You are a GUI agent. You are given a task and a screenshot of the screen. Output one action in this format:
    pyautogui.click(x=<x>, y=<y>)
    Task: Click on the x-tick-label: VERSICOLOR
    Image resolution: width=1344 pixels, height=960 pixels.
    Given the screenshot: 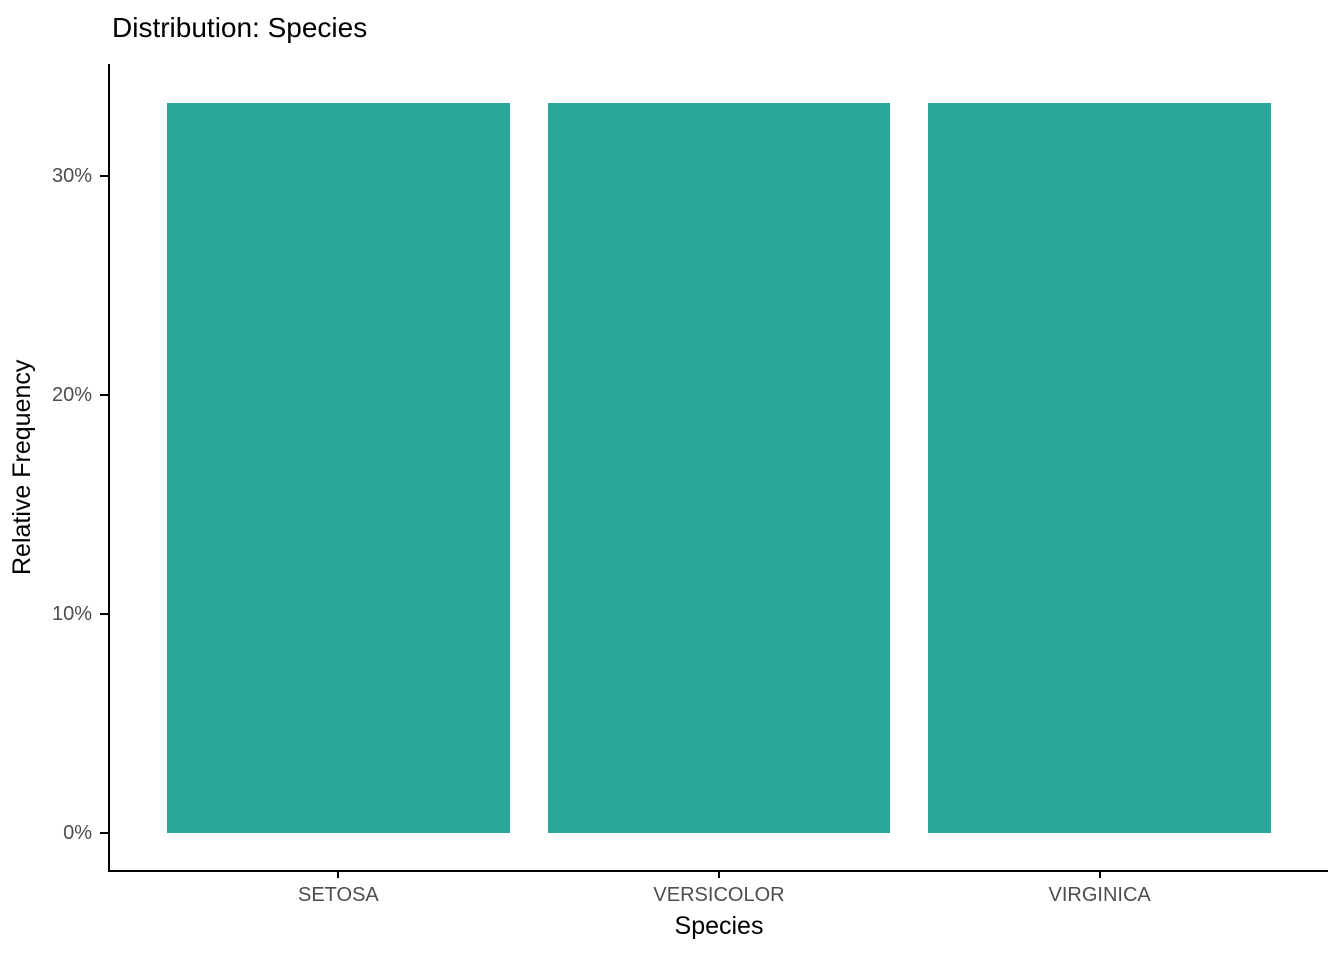 What is the action you would take?
    pyautogui.click(x=719, y=895)
    